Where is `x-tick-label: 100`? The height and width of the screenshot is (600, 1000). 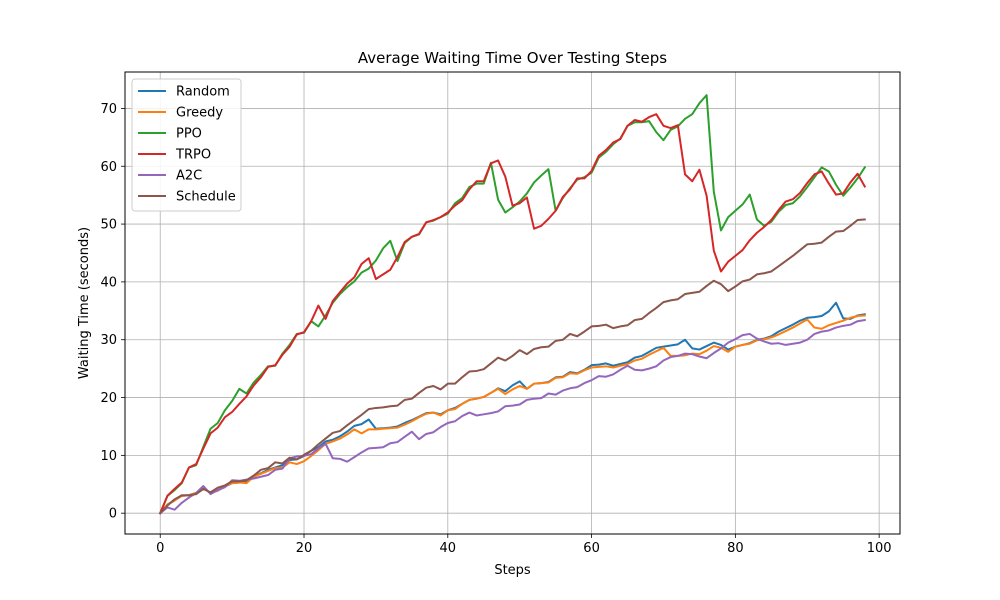 x-tick-label: 100 is located at coordinates (879, 548).